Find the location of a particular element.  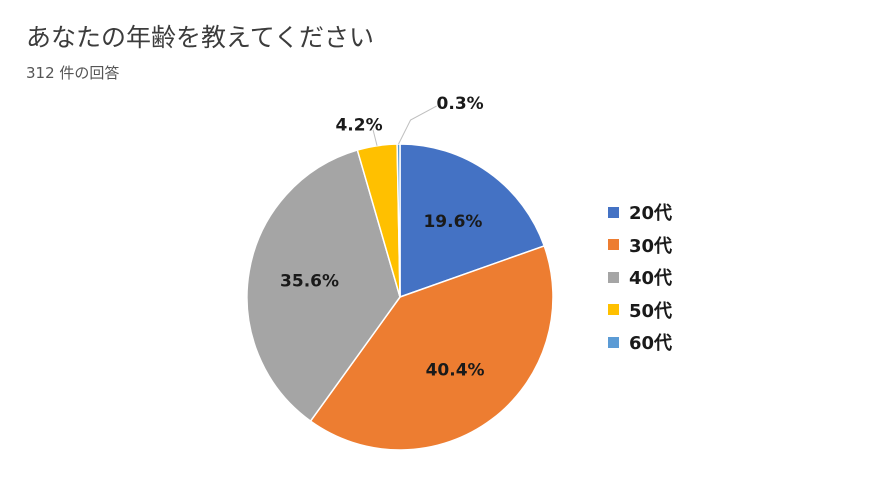

legend-item-40代: 40代 is located at coordinates (640, 277).